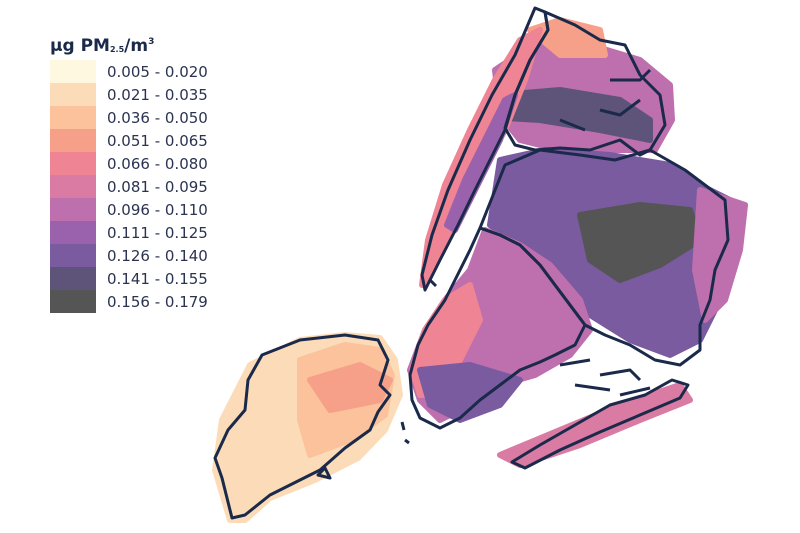 This screenshot has height=533, width=800. Describe the element at coordinates (640, 242) in the screenshot. I see `queens-fill-hot` at that location.